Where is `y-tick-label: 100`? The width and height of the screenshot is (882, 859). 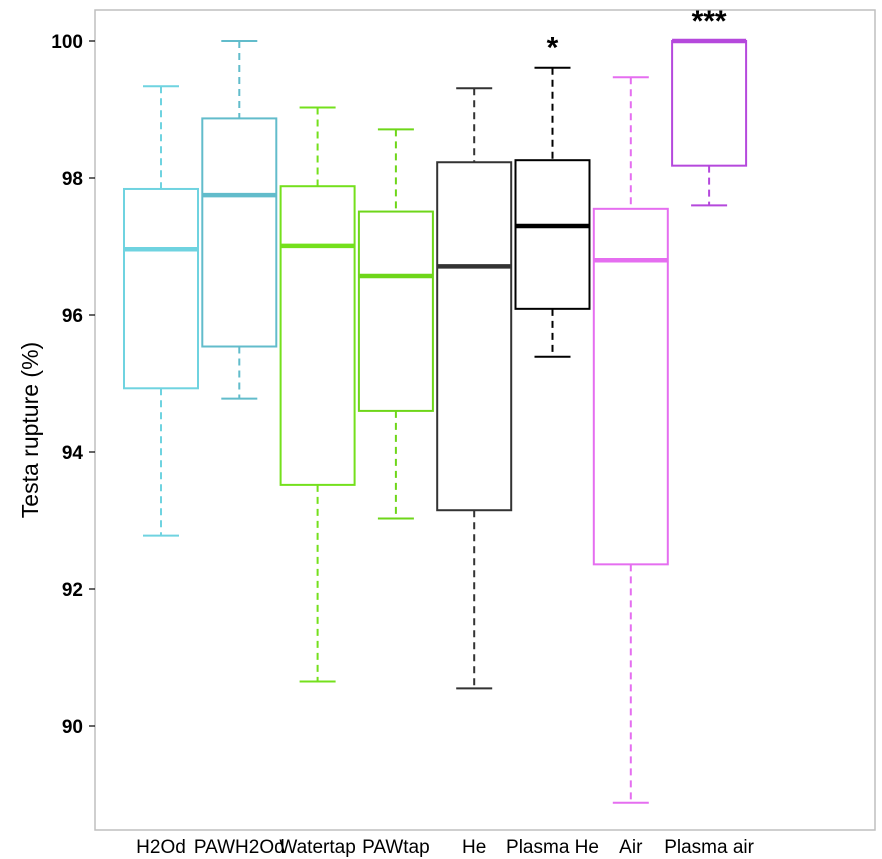 y-tick-label: 100 is located at coordinates (67, 42).